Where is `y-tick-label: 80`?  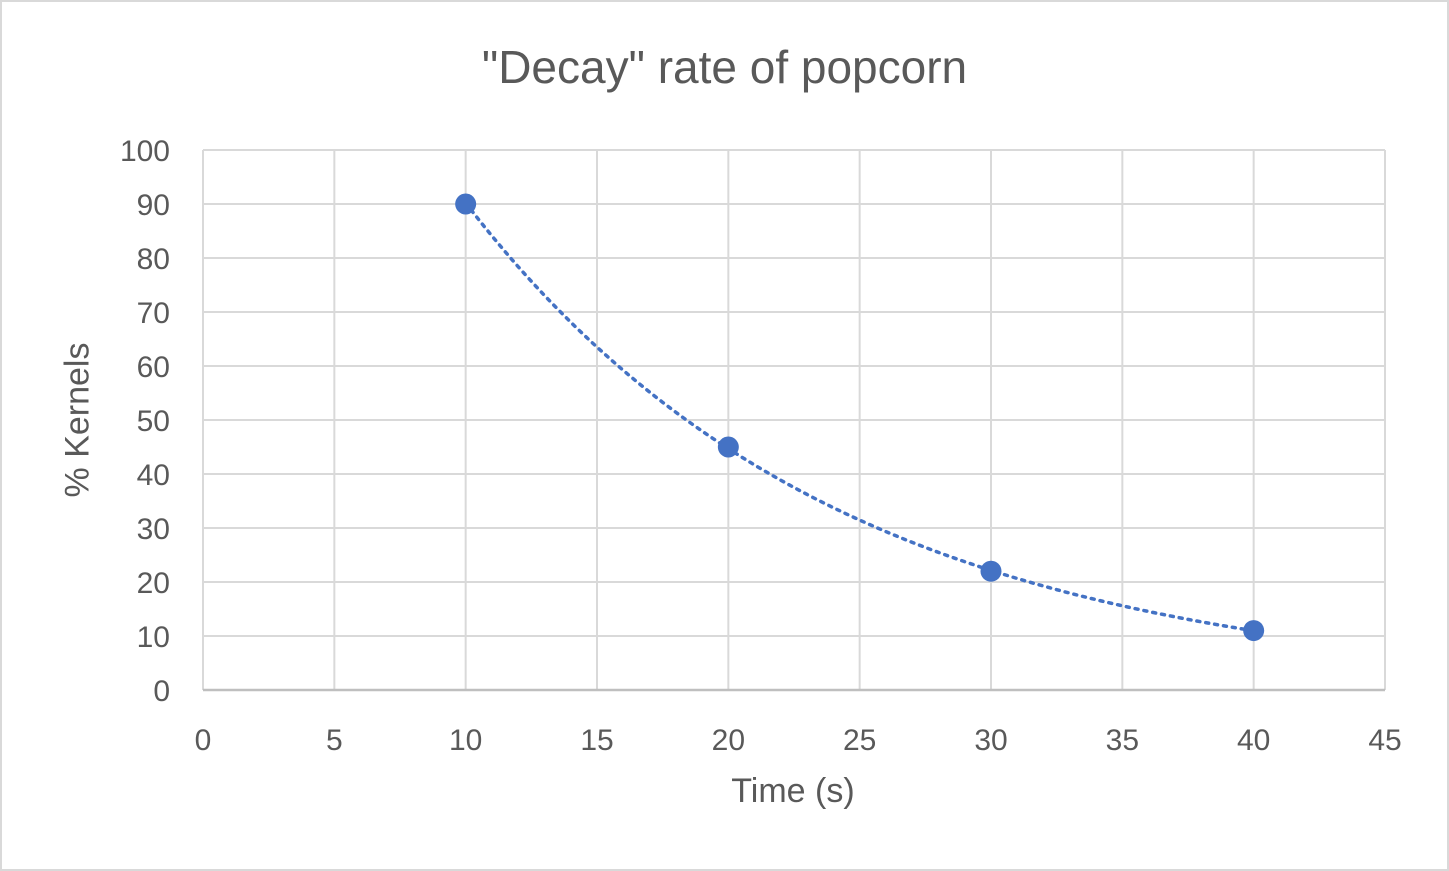
y-tick-label: 80 is located at coordinates (153, 259).